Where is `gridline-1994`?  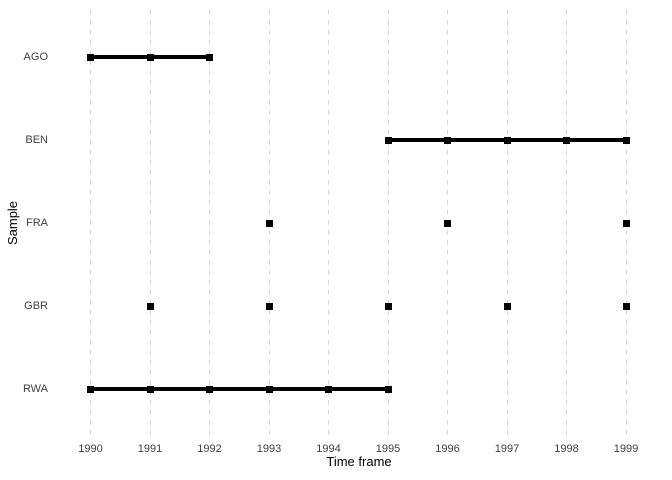
gridline-1994 is located at coordinates (328, 223).